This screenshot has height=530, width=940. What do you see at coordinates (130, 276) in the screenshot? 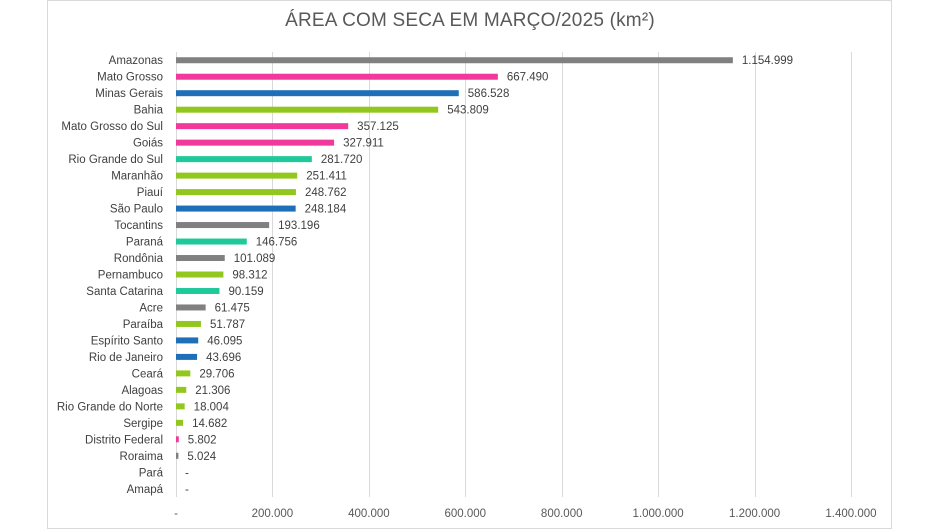
I see `category-label: Pernambuco` at bounding box center [130, 276].